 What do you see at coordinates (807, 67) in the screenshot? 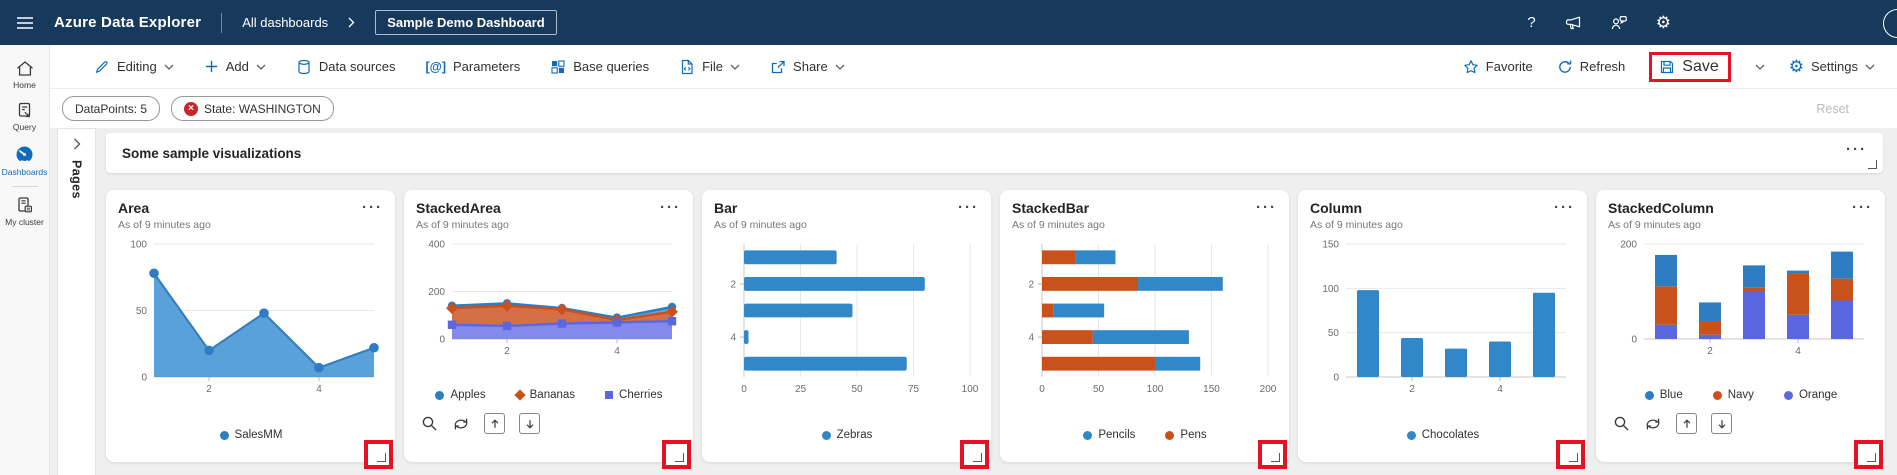
I see `share-menu-button: Share` at bounding box center [807, 67].